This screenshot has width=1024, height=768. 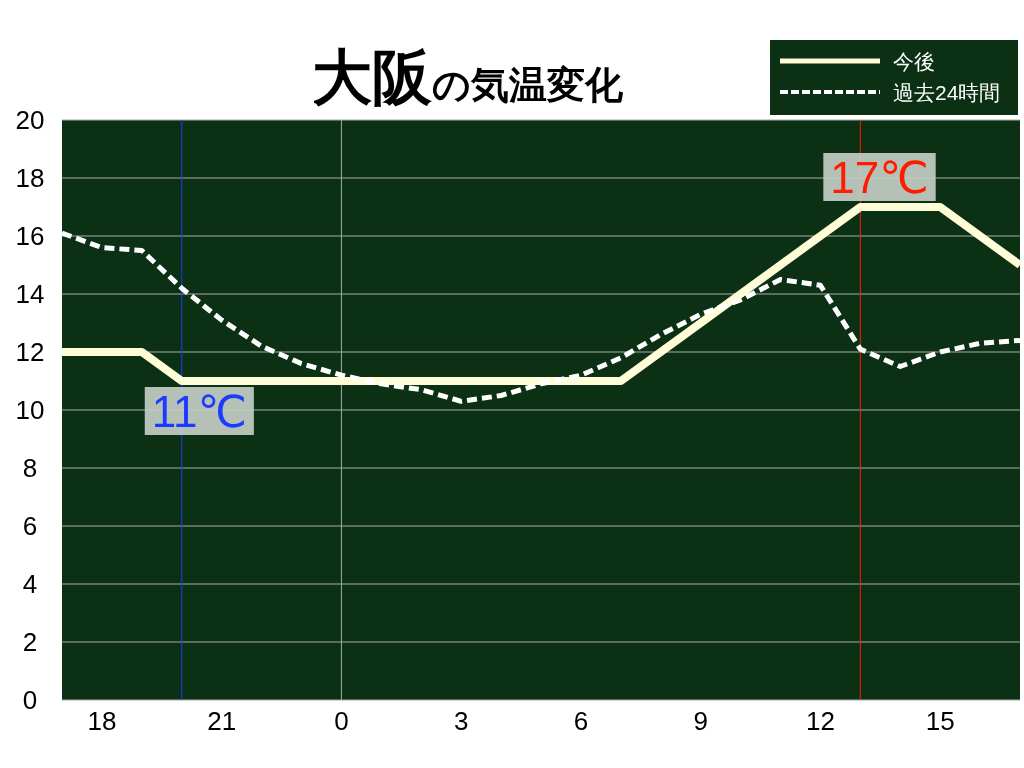 I want to click on y-tick-label: 4, so click(x=30, y=584).